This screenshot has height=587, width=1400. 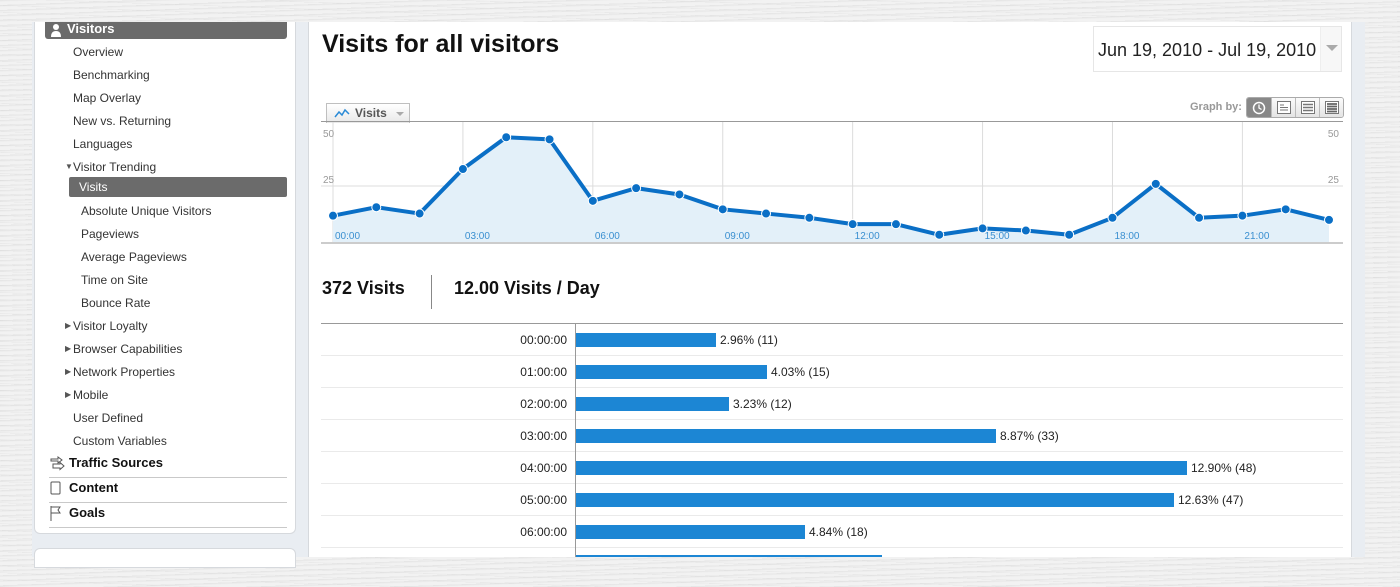 What do you see at coordinates (441, 44) in the screenshot?
I see `page-title: Visits for all visitors` at bounding box center [441, 44].